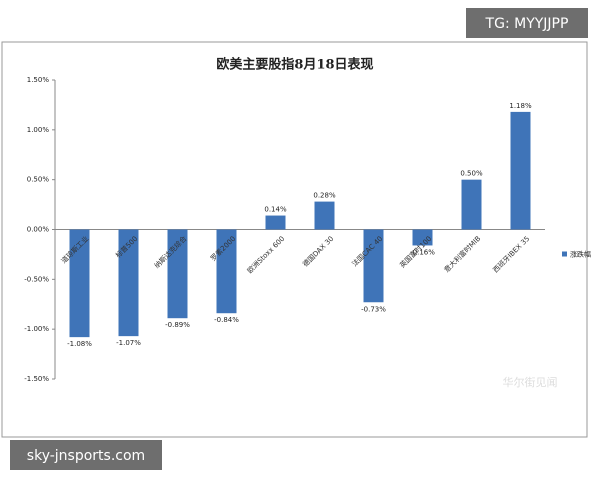 The image size is (600, 480). I want to click on value-label: 0.50%, so click(471, 174).